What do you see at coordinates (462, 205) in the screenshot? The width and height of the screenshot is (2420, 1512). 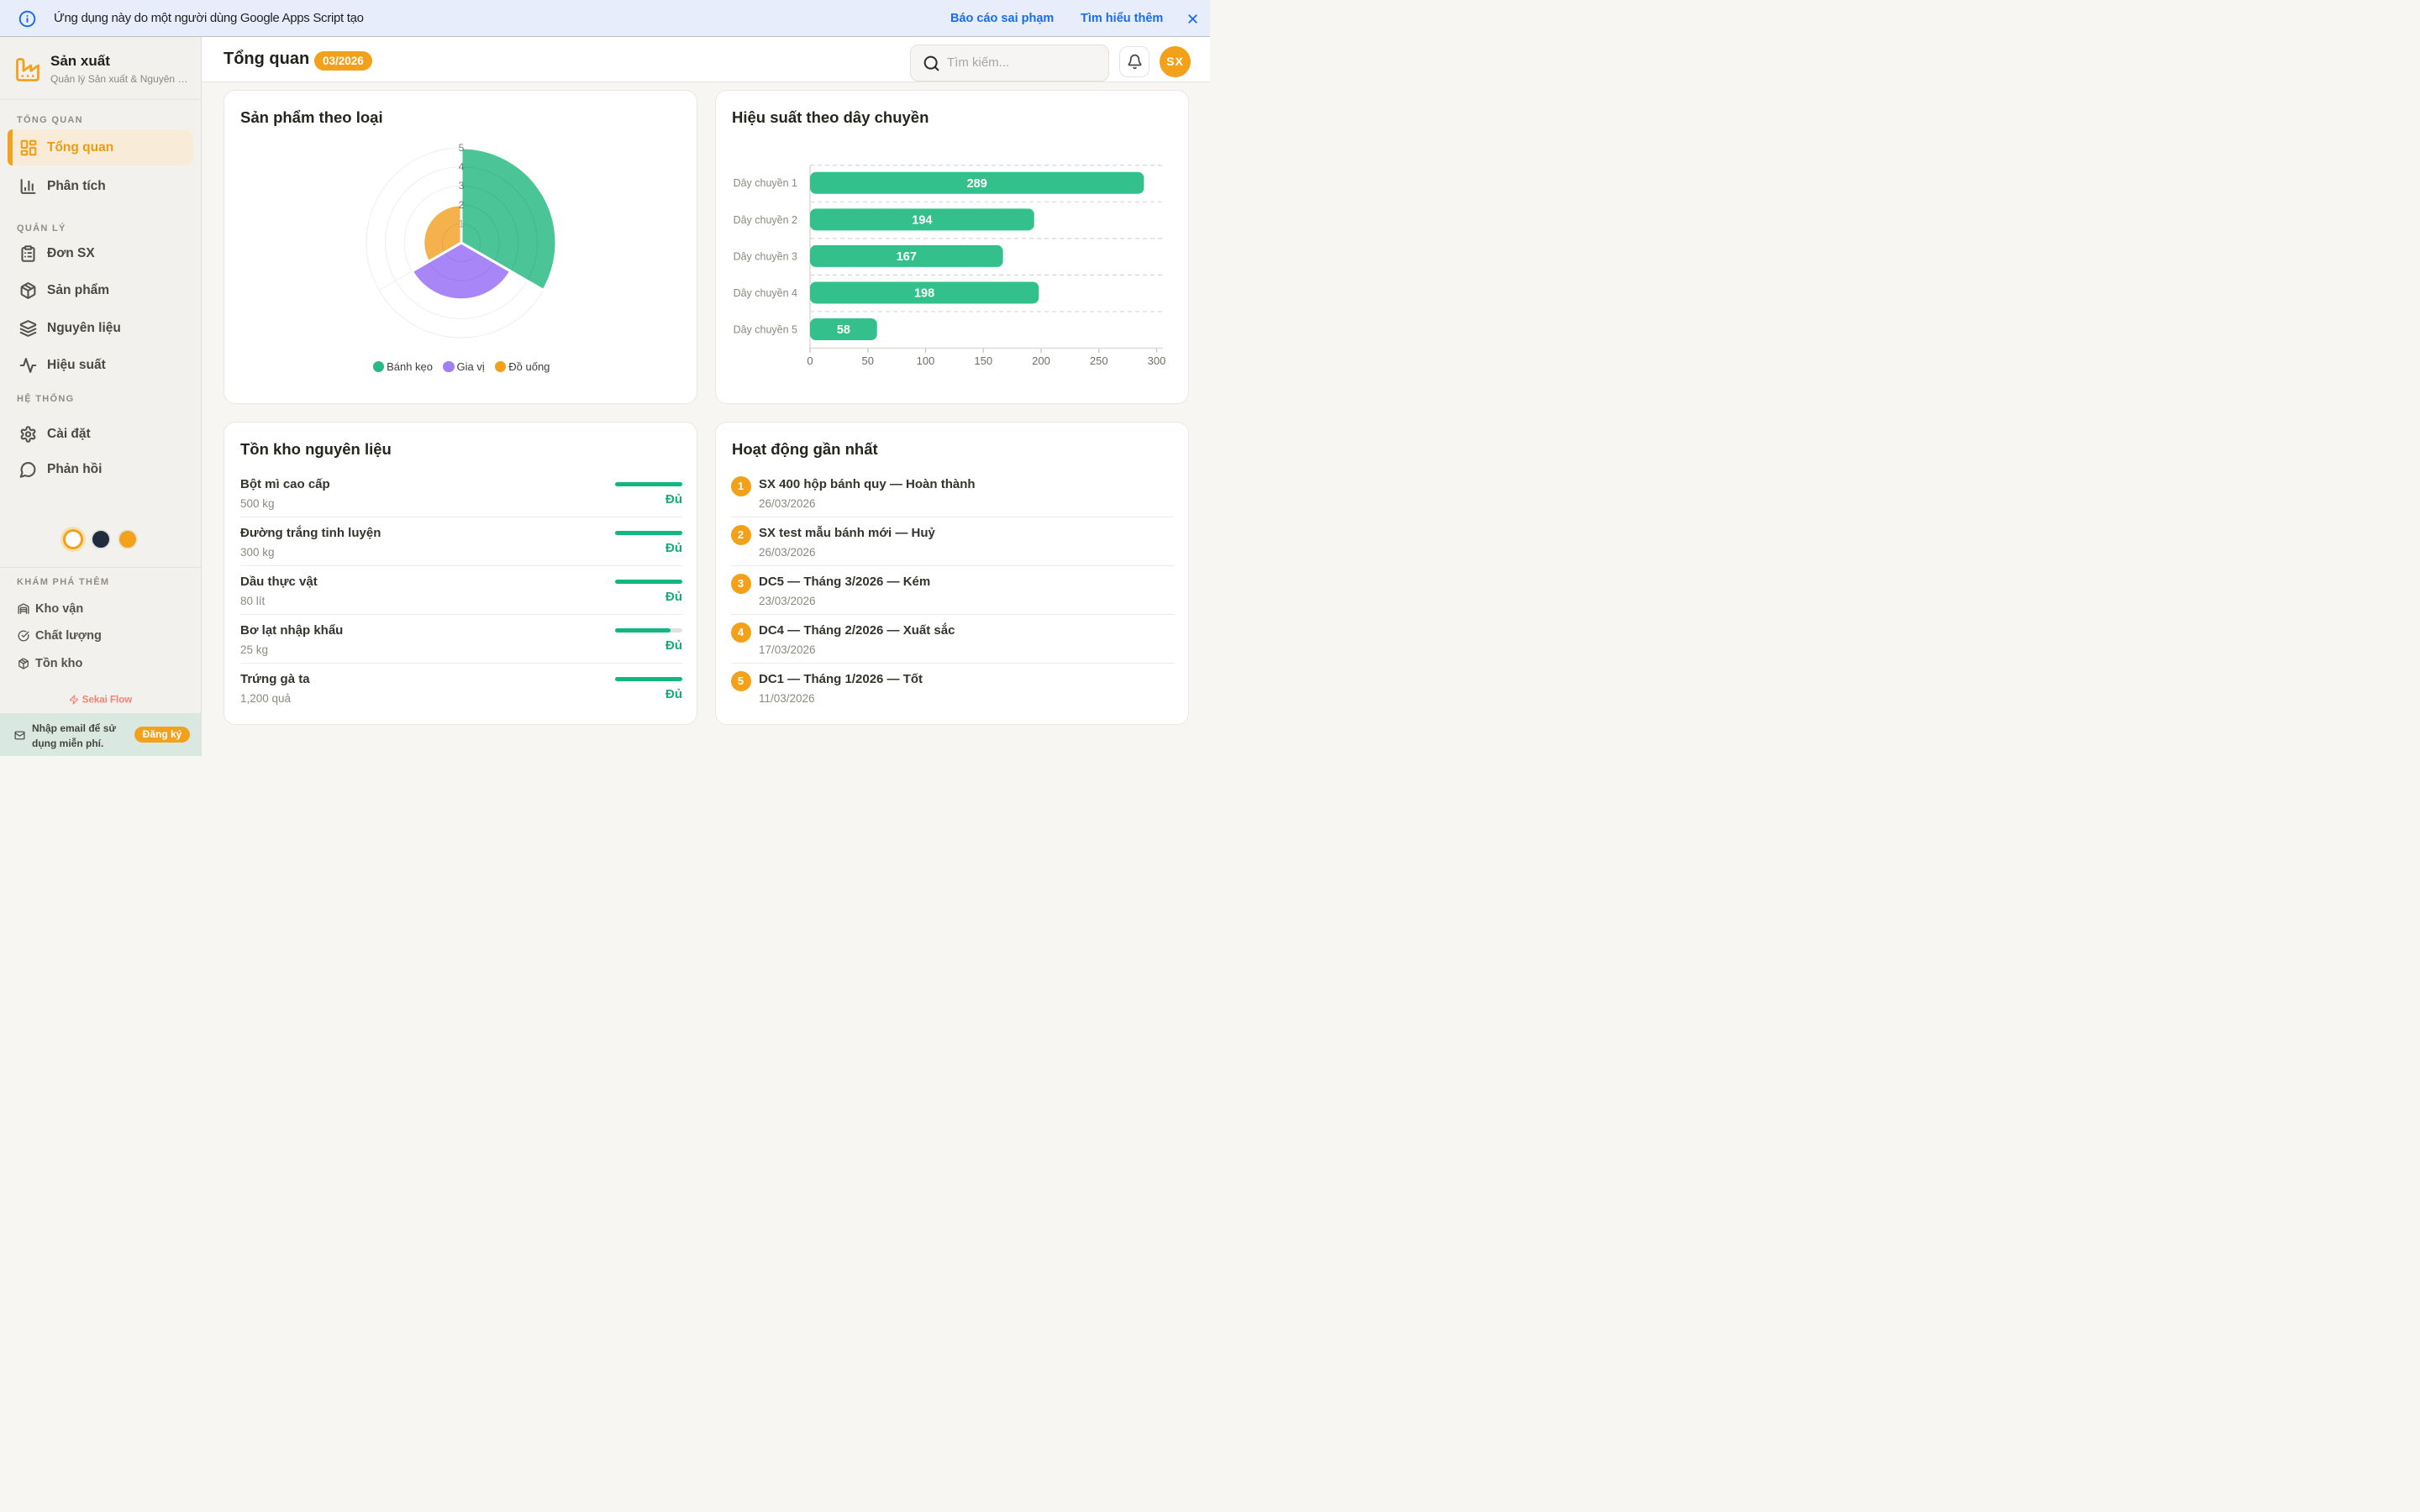 I see `svg-text: 2` at bounding box center [462, 205].